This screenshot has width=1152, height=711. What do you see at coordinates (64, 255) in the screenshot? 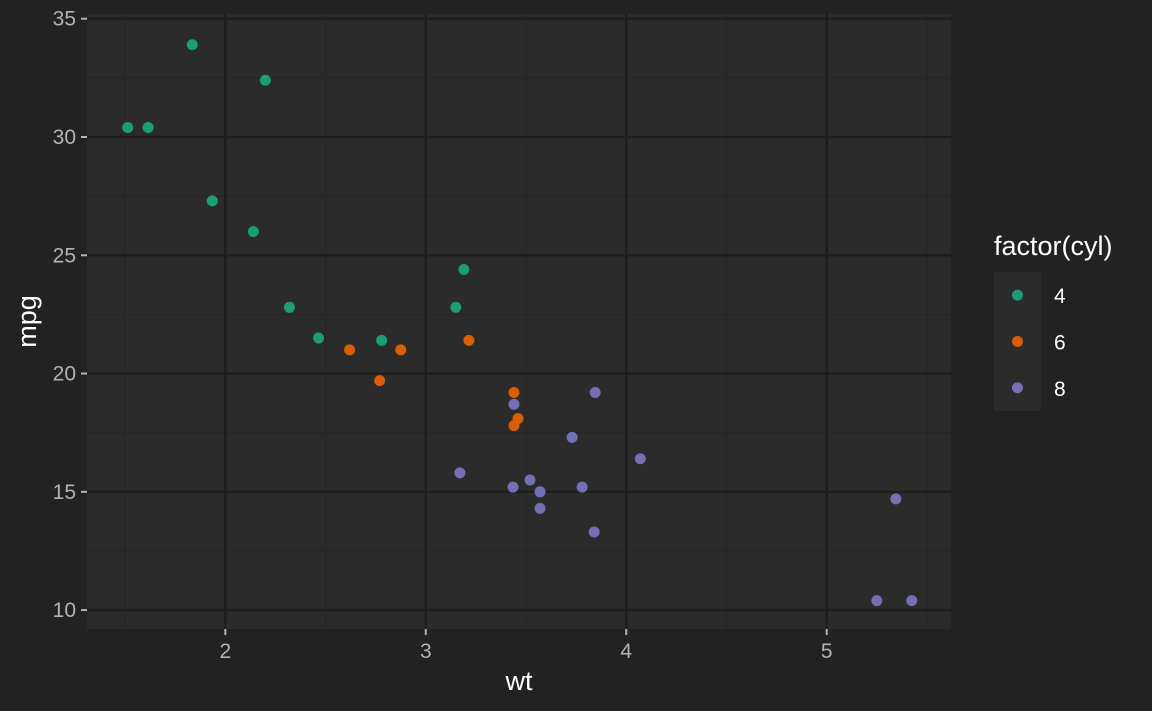
I see `y-tick-label: 25` at bounding box center [64, 255].